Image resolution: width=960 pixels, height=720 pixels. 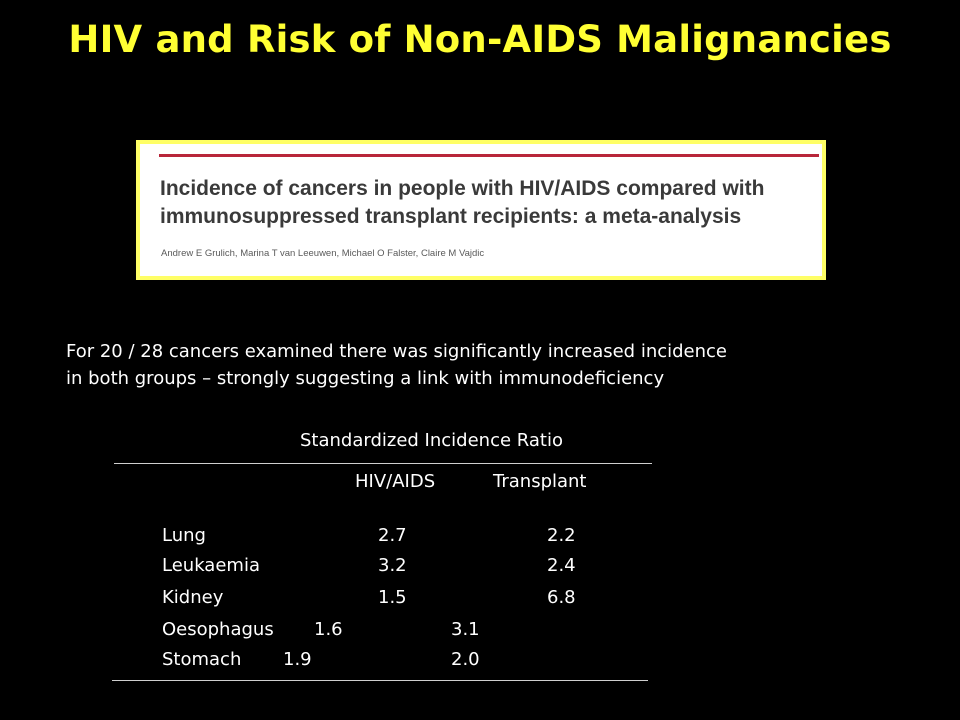 What do you see at coordinates (193, 597) in the screenshot?
I see `row-cancer-kidney: Kidney` at bounding box center [193, 597].